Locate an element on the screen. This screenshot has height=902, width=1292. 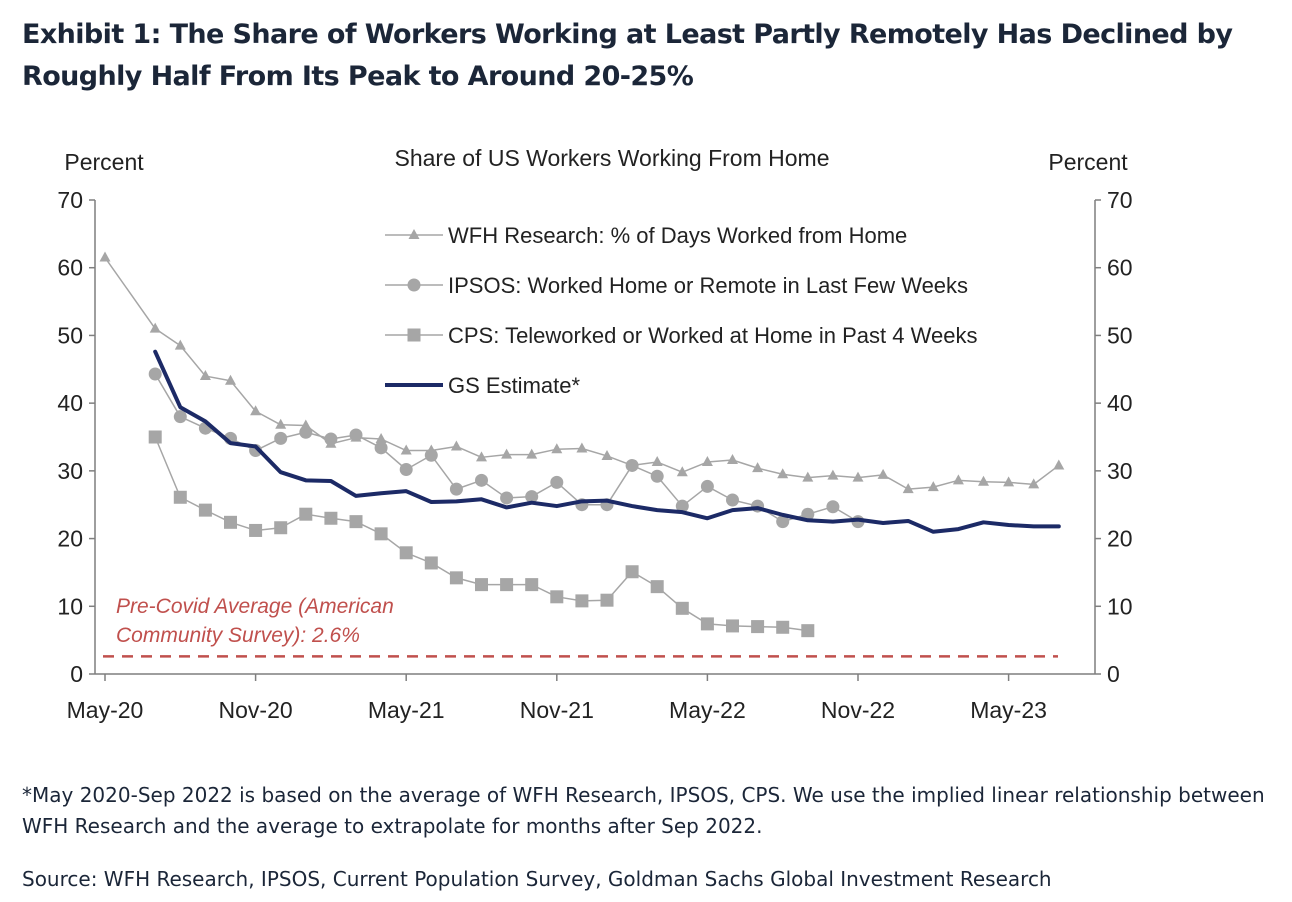
left-y-tick-label: 50 is located at coordinates (70, 335).